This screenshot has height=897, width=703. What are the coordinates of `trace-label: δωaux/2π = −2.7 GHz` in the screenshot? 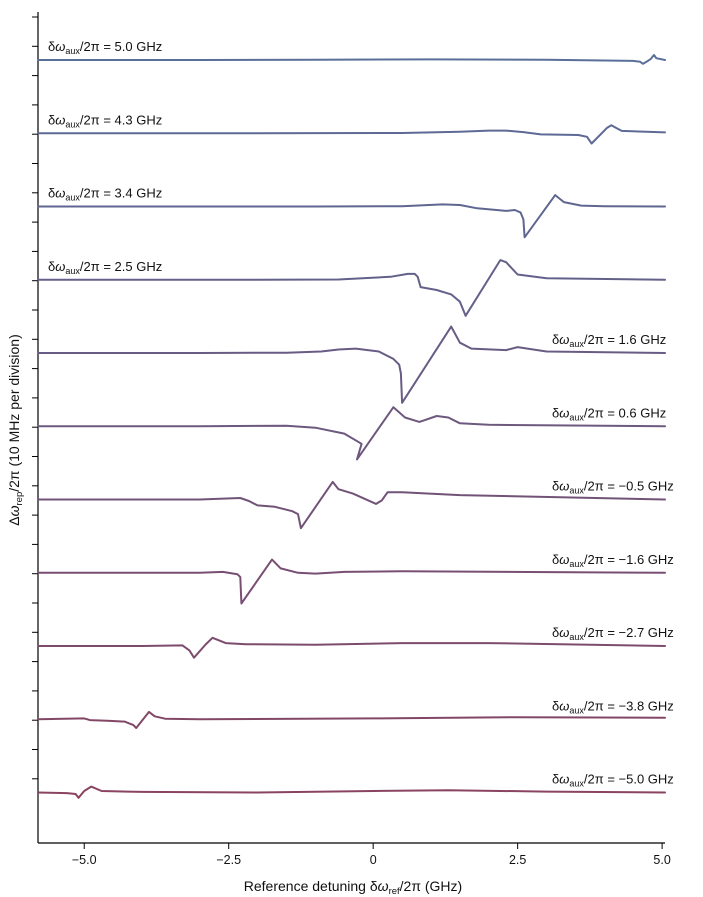 It's located at (613, 633).